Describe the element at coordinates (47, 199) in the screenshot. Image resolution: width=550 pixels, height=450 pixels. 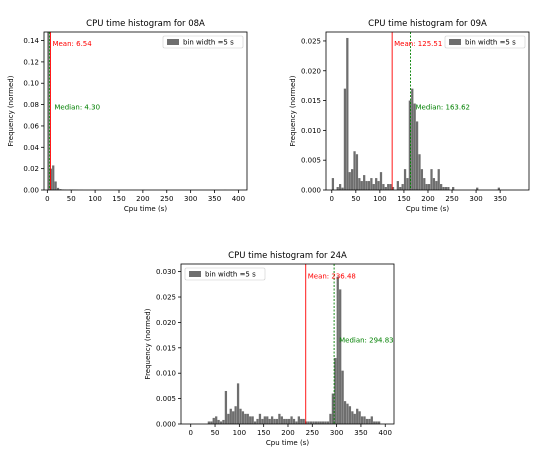
I see `x-tick-label: 0` at that location.